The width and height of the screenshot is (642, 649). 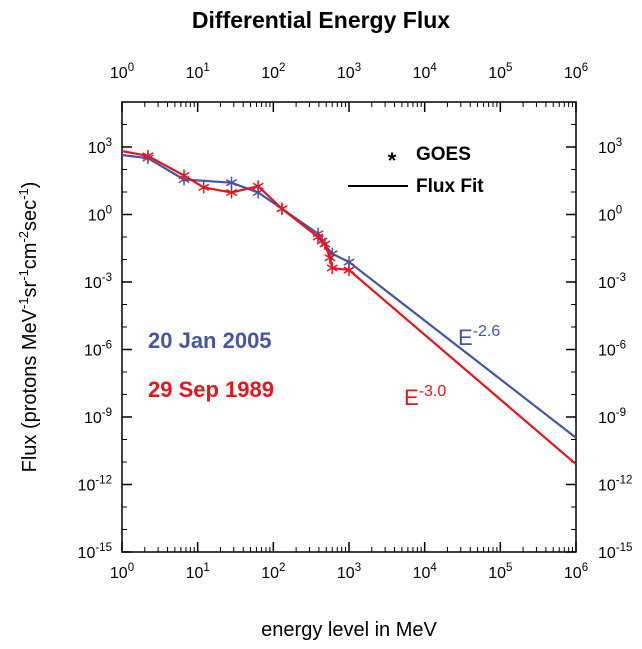 What do you see at coordinates (321, 20) in the screenshot?
I see `chart-title: Differential Energy Flux` at bounding box center [321, 20].